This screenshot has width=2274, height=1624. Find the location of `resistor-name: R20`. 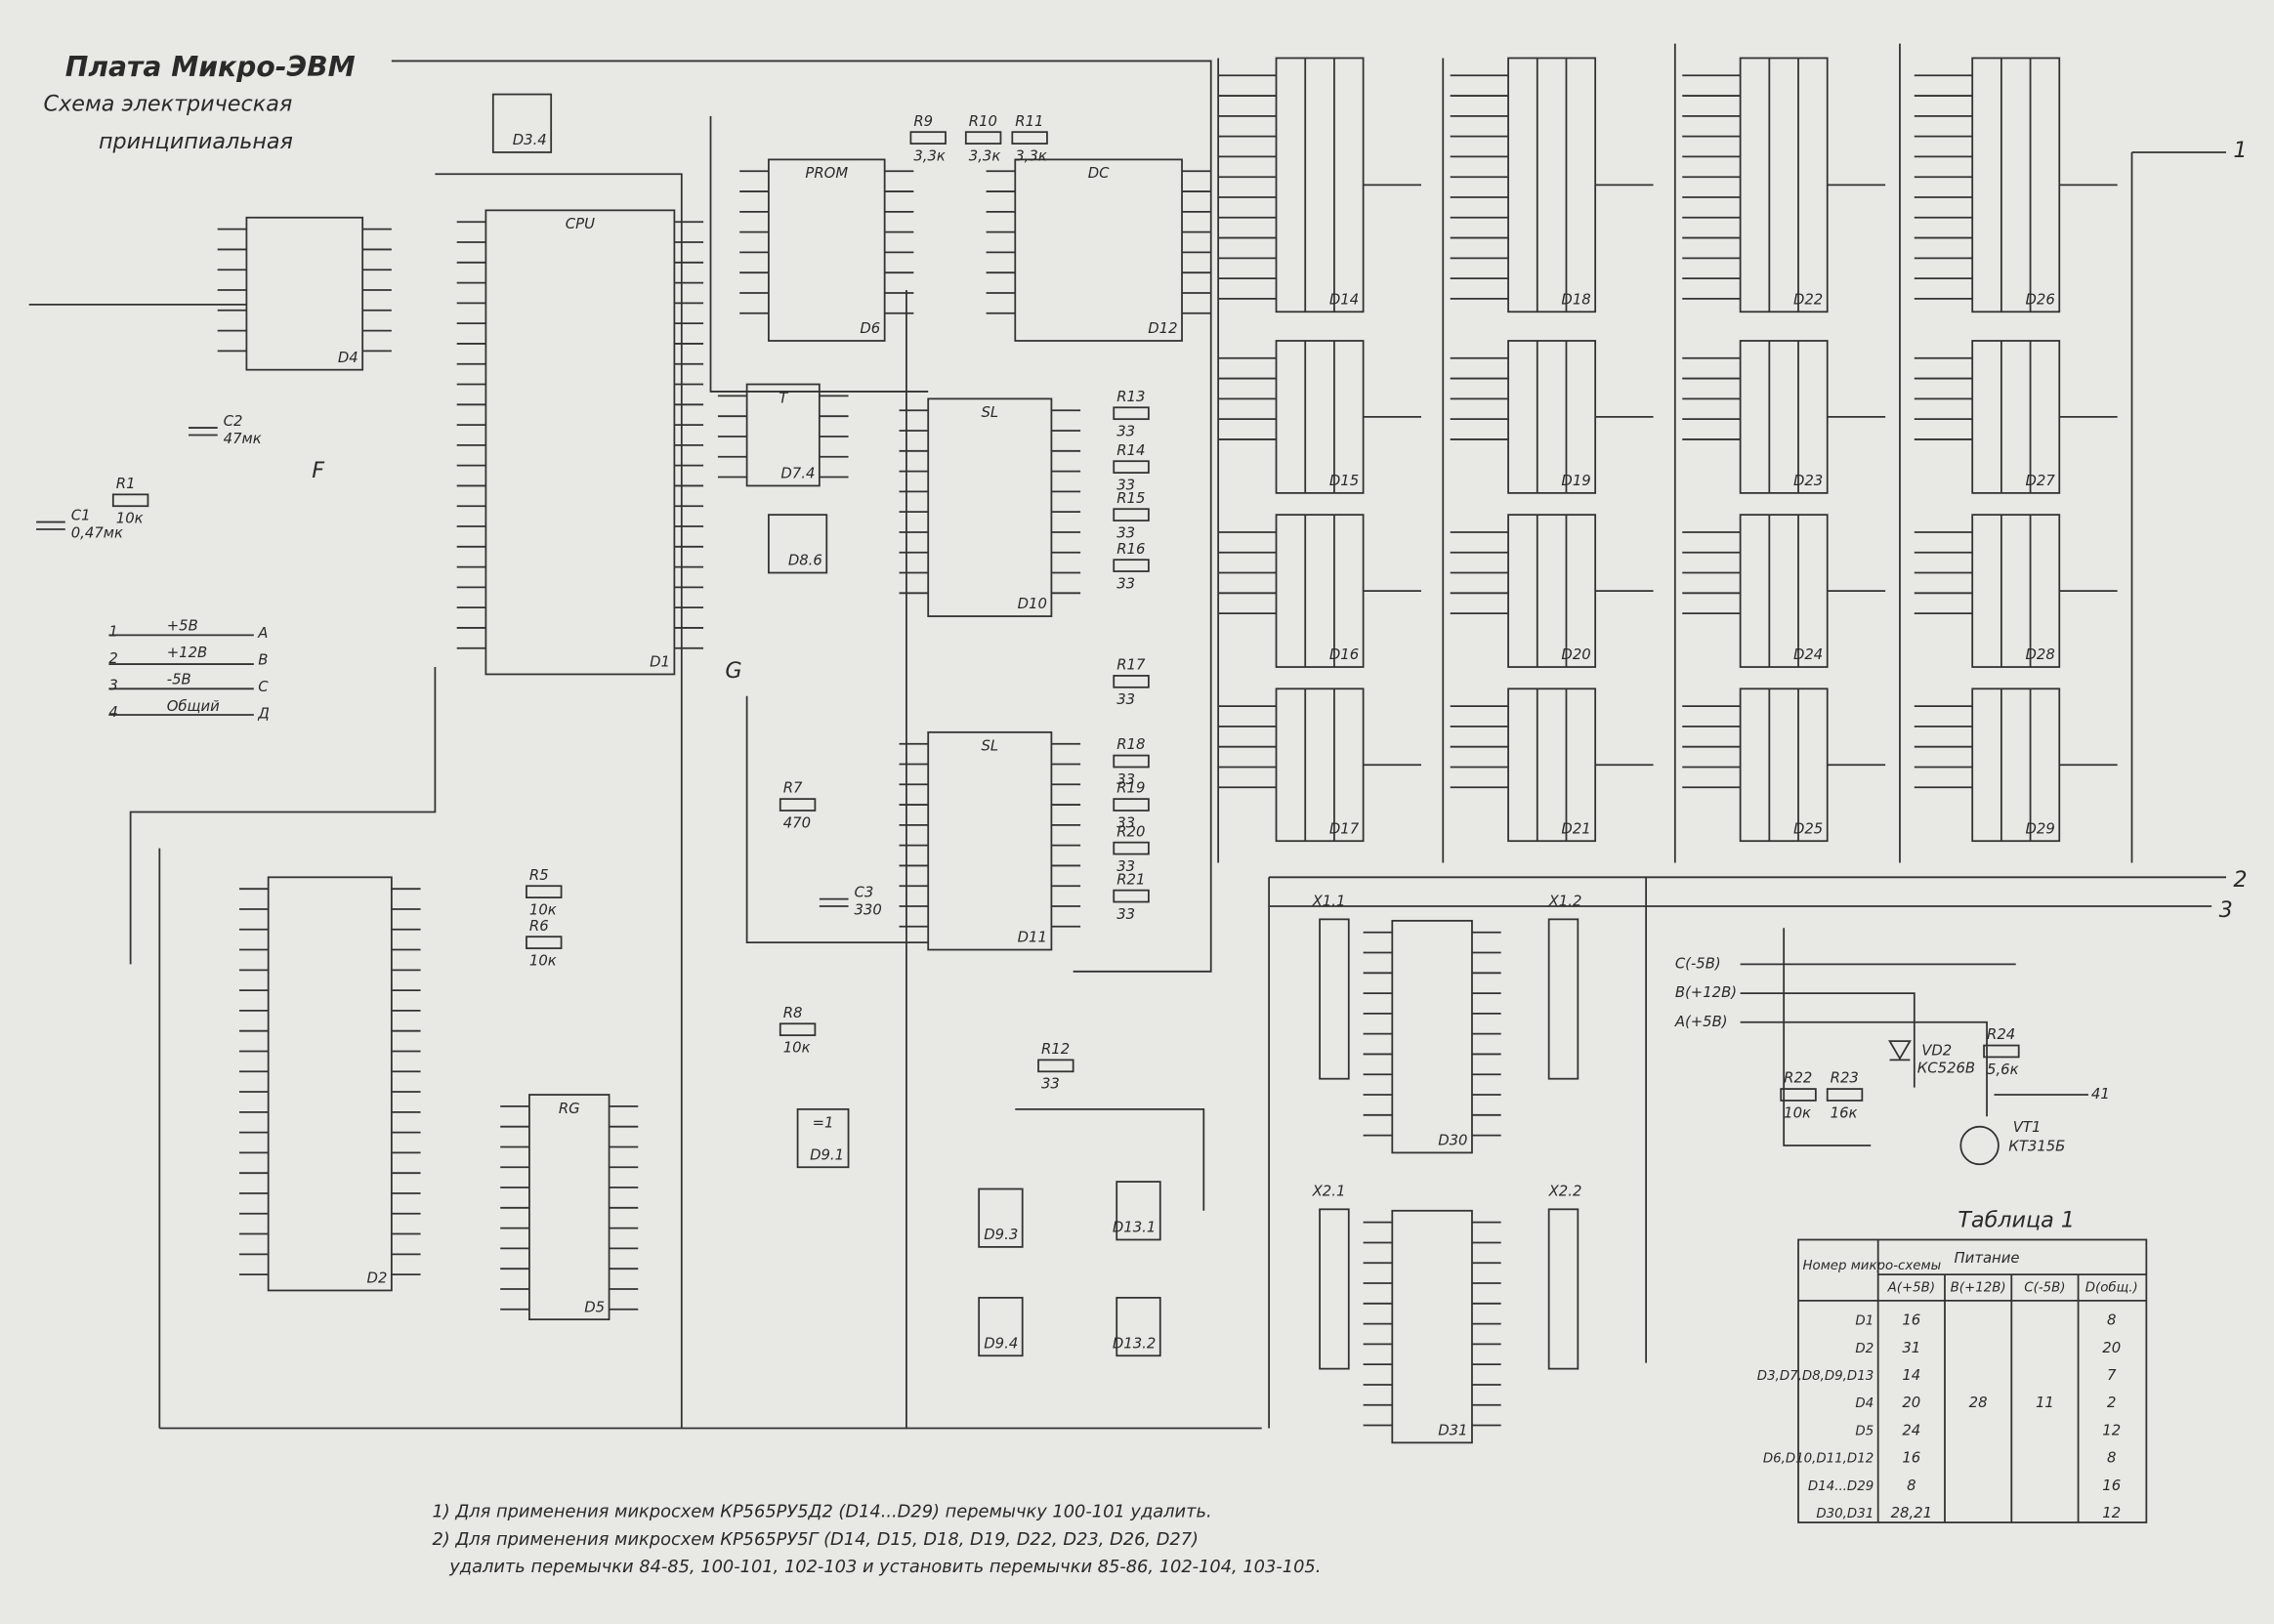

resistor-name: R20 is located at coordinates (1130, 832).